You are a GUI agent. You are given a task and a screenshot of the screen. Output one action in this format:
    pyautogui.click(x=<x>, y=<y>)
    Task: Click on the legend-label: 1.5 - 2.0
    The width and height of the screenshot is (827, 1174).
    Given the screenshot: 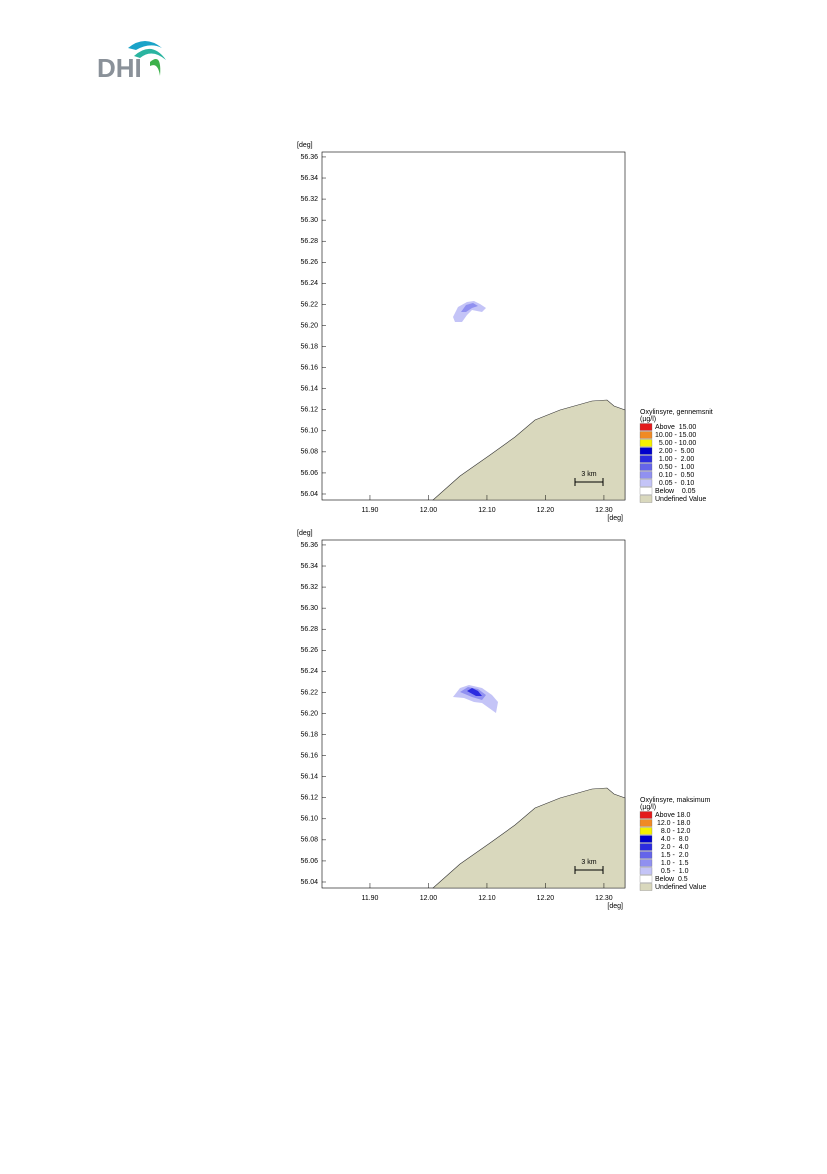 What is the action you would take?
    pyautogui.click(x=672, y=855)
    